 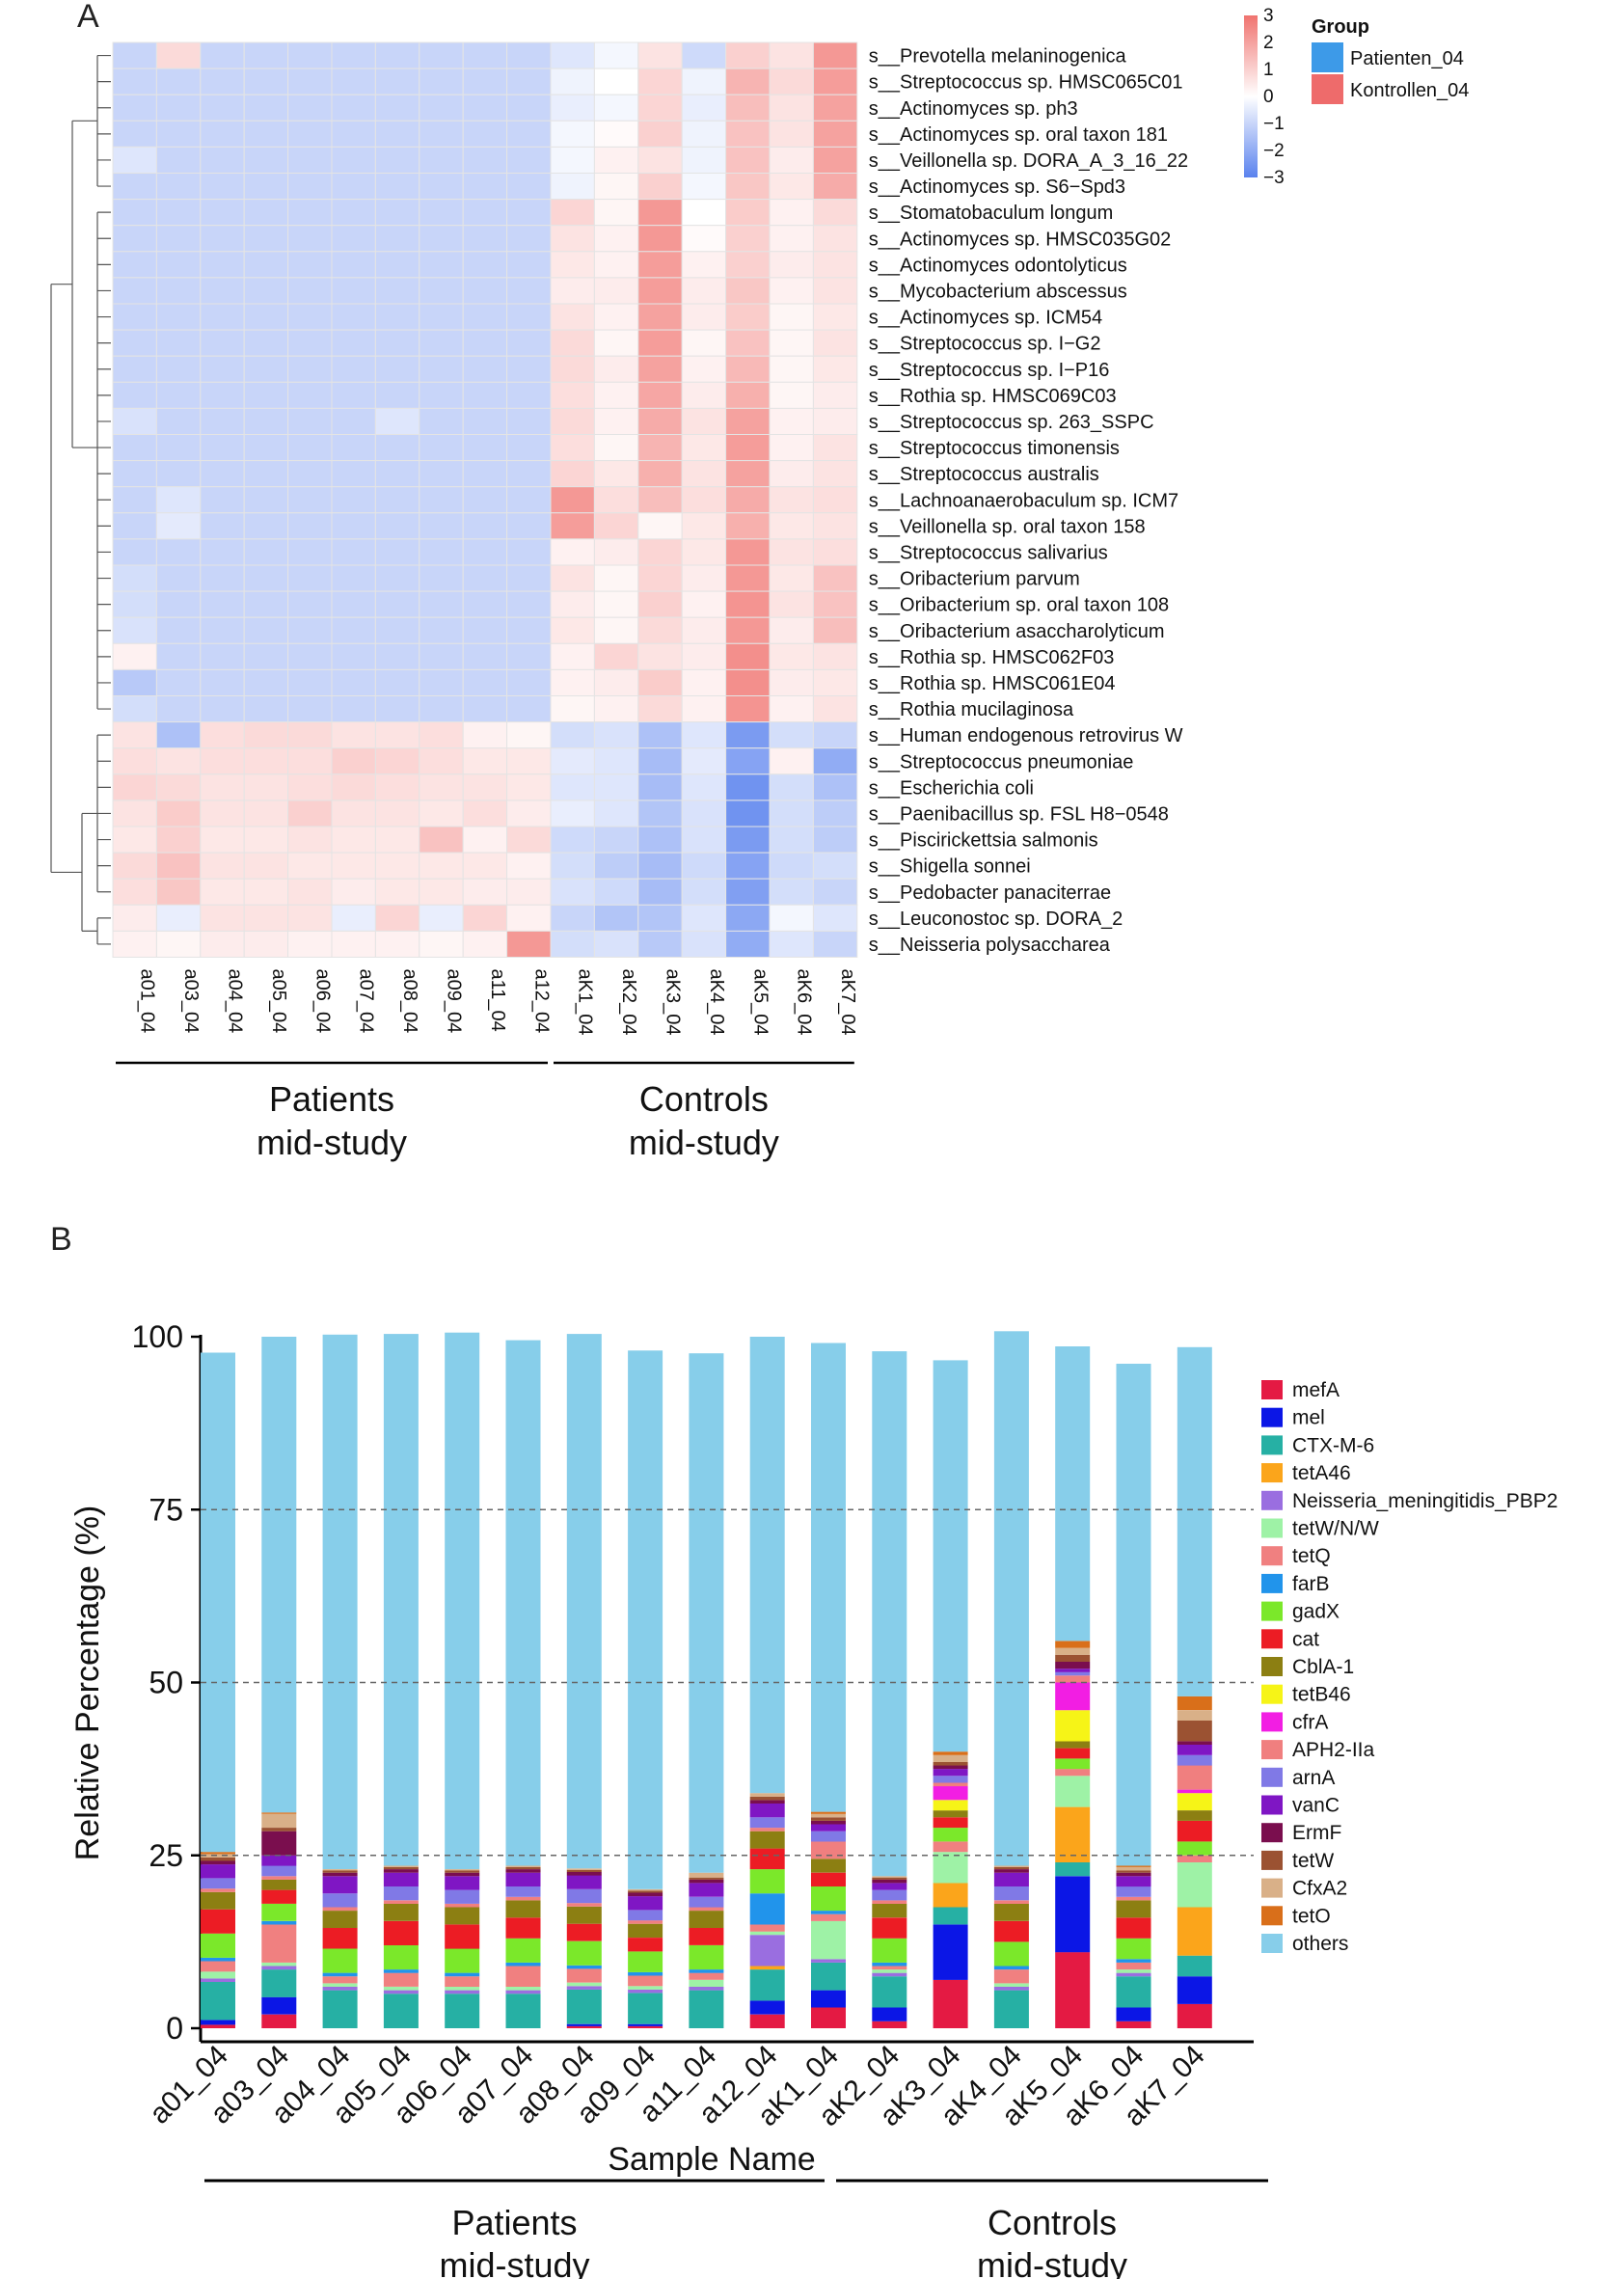 I want to click on y-tick-label: 25, so click(x=166, y=1855).